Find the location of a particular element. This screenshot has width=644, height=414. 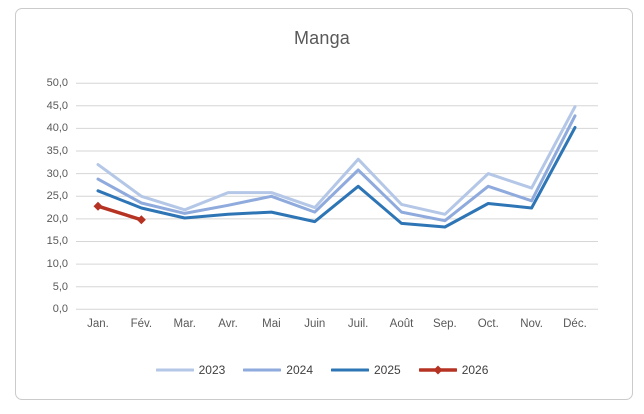

y-tick-label: 0,0 is located at coordinates (60, 309).